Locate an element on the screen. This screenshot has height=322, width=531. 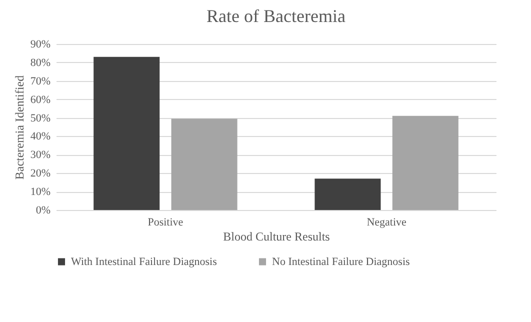
y-tick-label: 80% is located at coordinates (40, 62).